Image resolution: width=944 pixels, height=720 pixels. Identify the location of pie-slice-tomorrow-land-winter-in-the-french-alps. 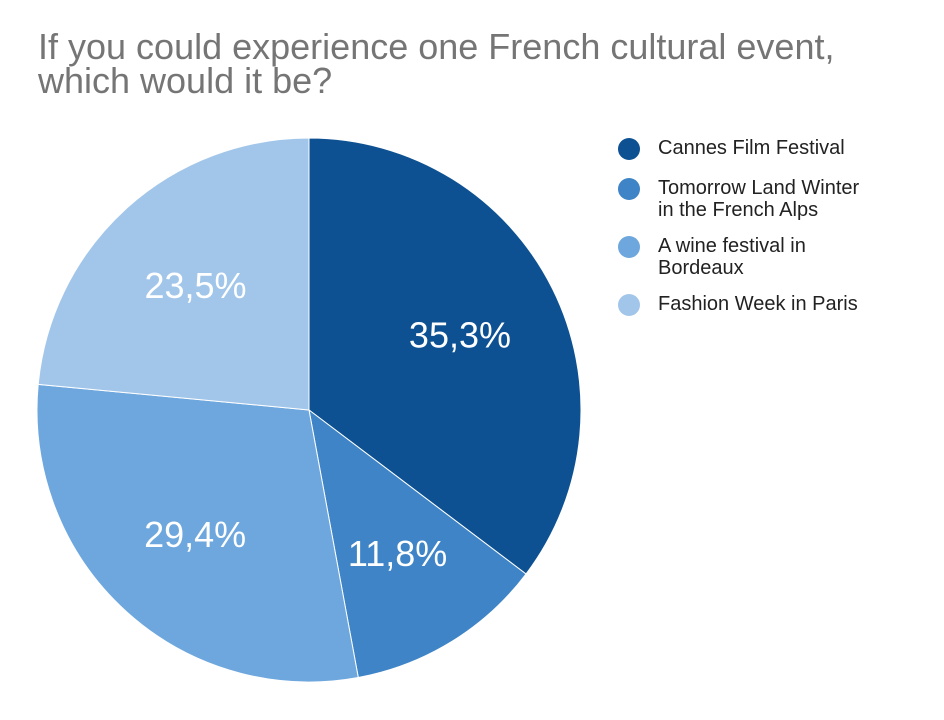
(417, 543).